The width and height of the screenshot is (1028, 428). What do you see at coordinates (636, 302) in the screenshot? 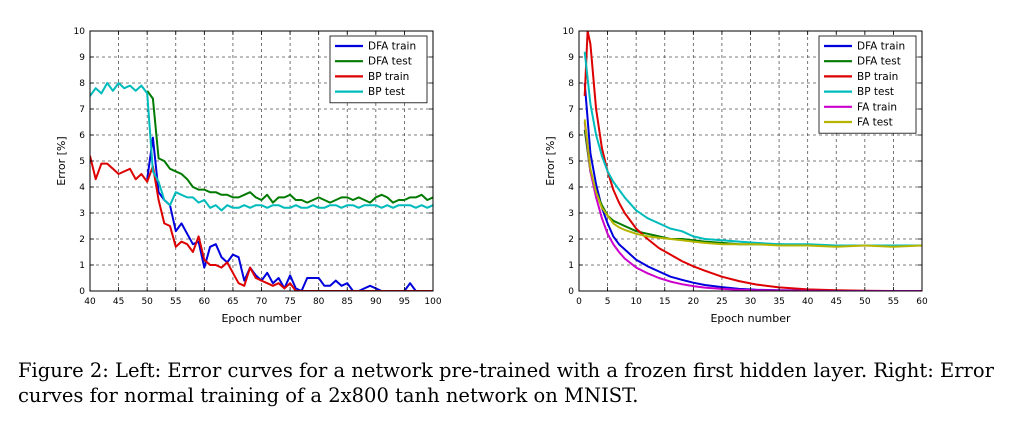
I see `x-tick-label: 10` at bounding box center [636, 302].